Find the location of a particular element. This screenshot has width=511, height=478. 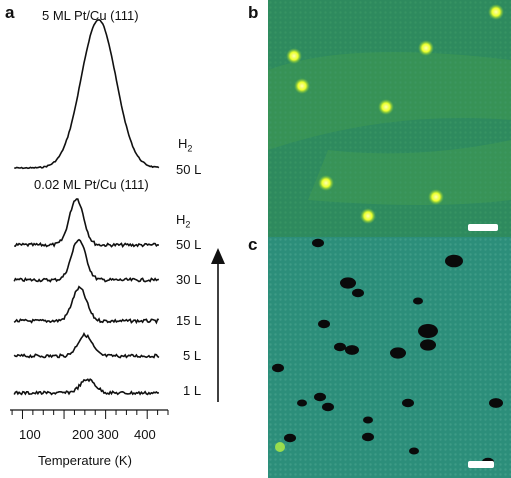

series-label-1L: 1 L is located at coordinates (192, 390).